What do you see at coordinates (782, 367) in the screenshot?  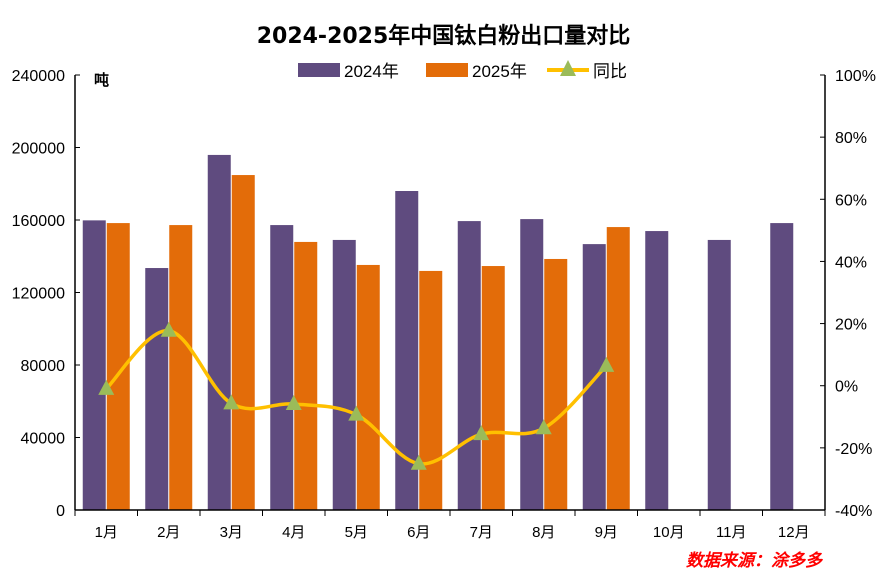 I see `bar-2024年-12月` at bounding box center [782, 367].